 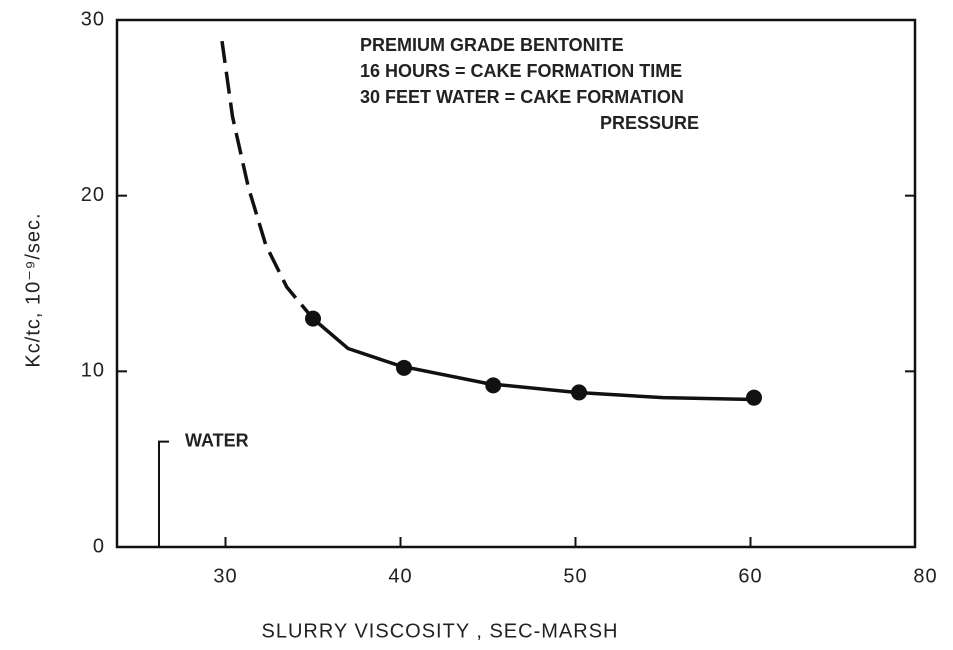 I want to click on water-label: WATER, so click(x=217, y=440).